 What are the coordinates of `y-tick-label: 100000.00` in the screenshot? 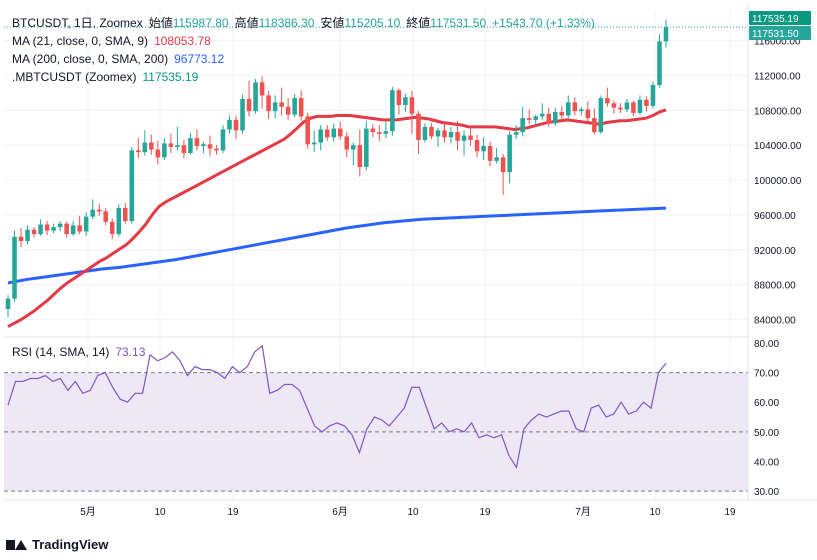 It's located at (778, 181).